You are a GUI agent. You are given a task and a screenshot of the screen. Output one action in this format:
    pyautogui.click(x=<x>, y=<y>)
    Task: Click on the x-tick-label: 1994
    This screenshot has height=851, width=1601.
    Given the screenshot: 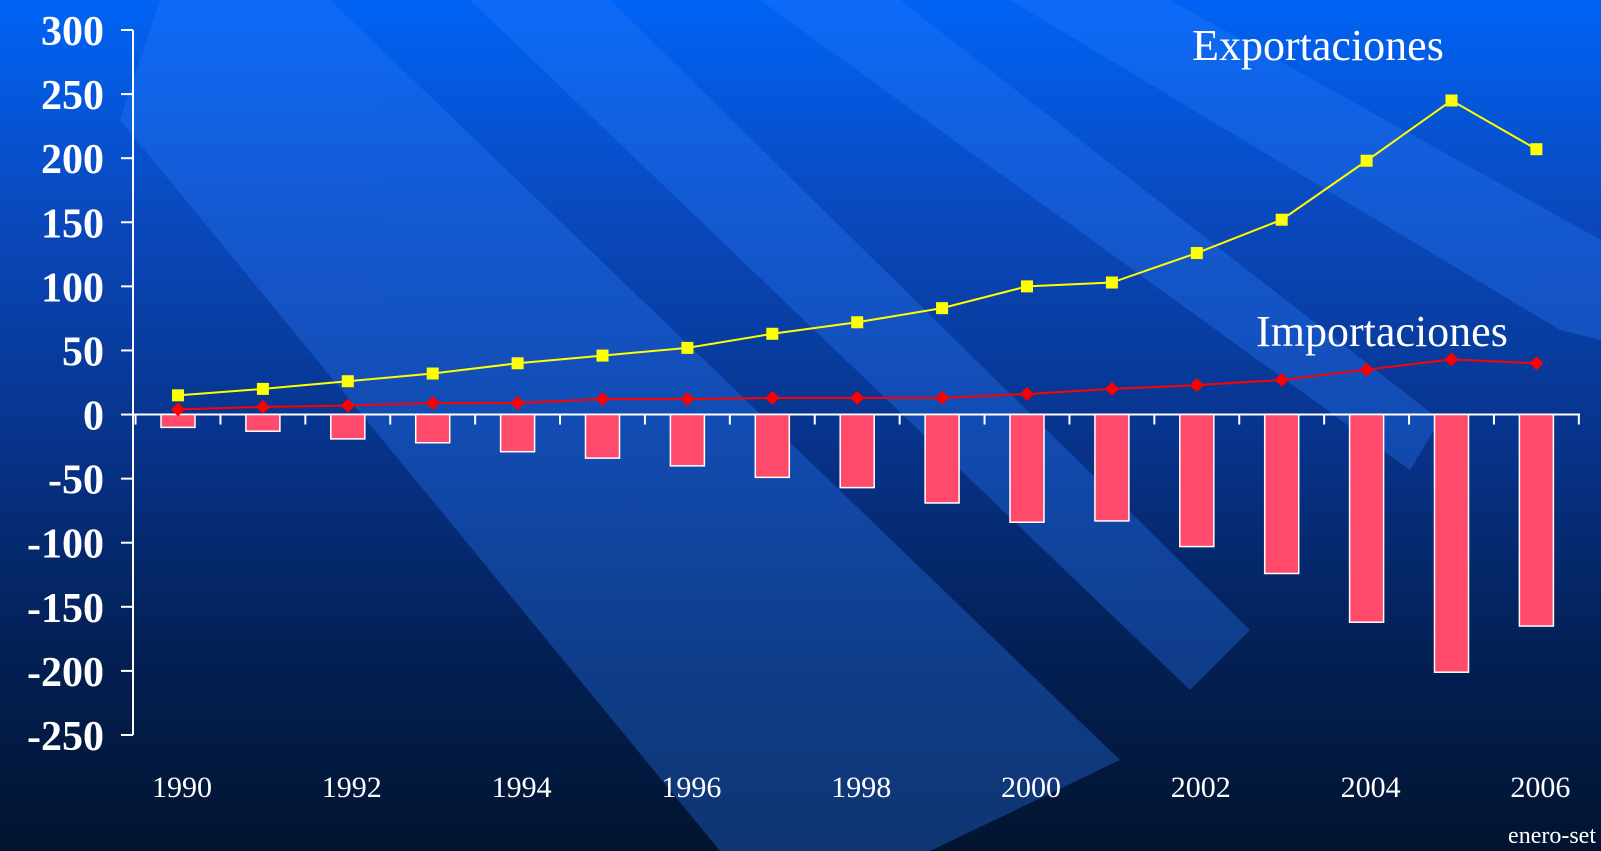 What is the action you would take?
    pyautogui.click(x=522, y=787)
    